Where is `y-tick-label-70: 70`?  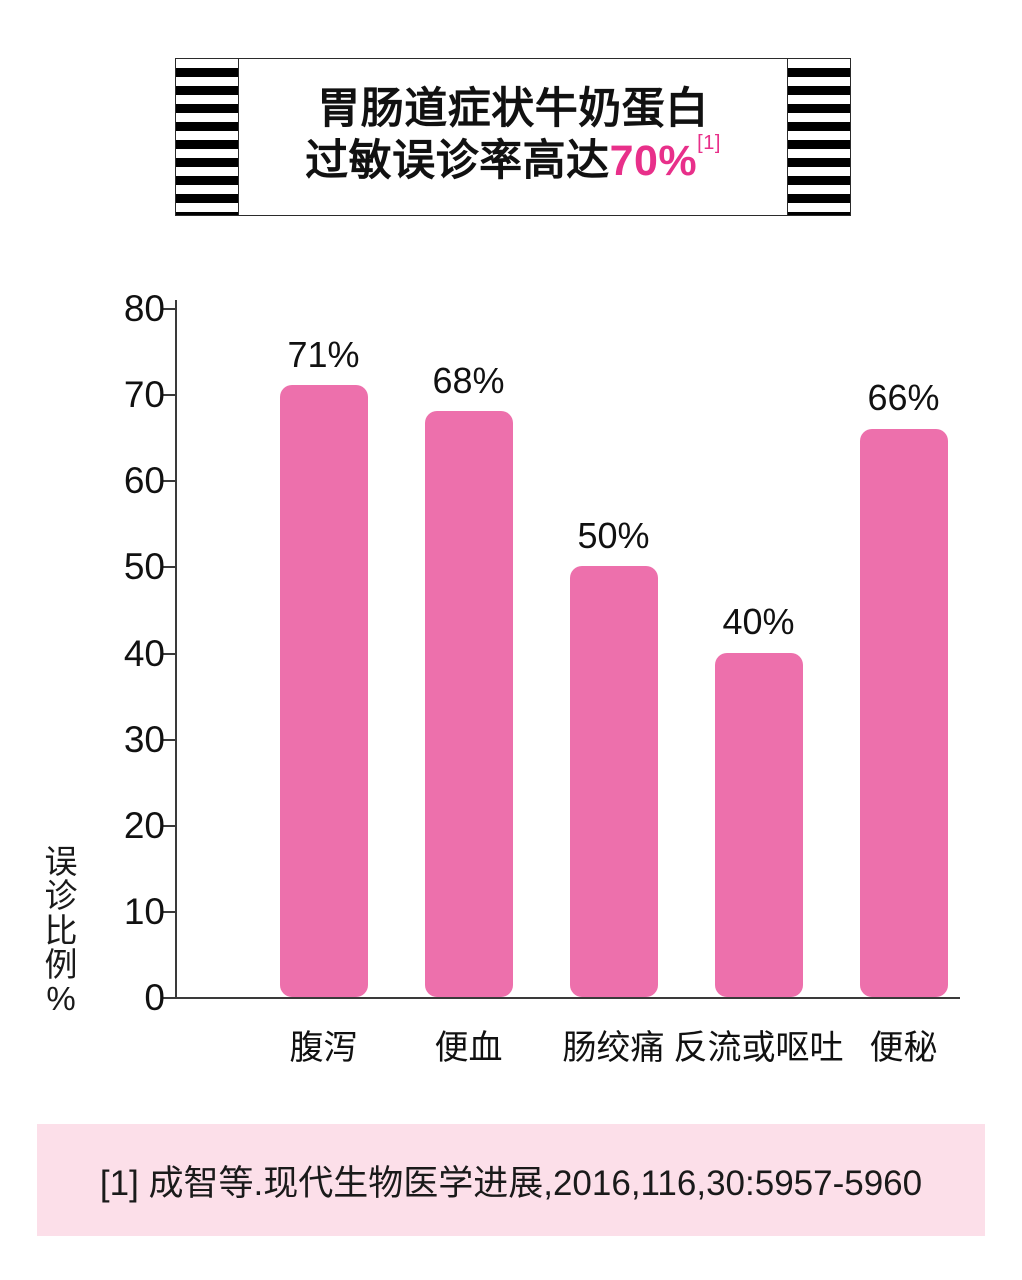 y-tick-label-70: 70 is located at coordinates (144, 395).